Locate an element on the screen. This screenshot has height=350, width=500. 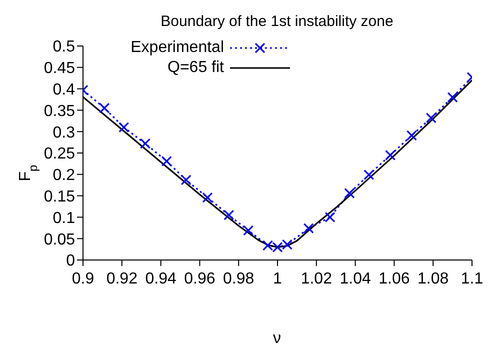
x-tick-label: 0.92 is located at coordinates (122, 279).